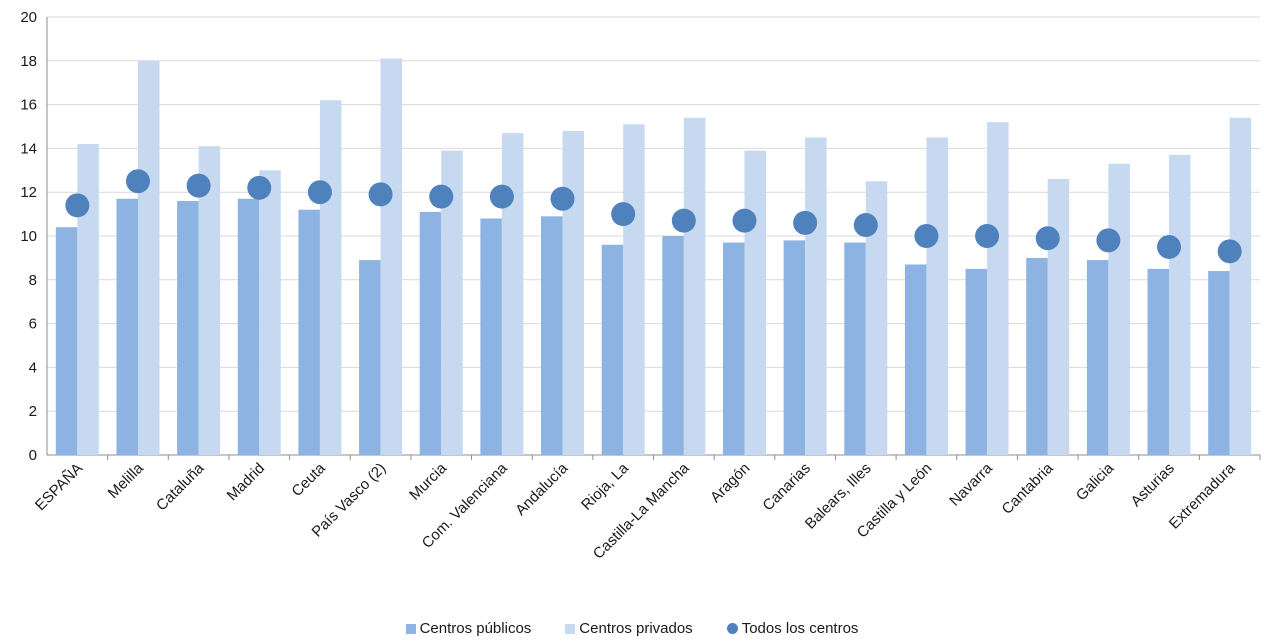 This screenshot has height=643, width=1264. What do you see at coordinates (475, 628) in the screenshot?
I see `legend-label-publicos: Centros públicos` at bounding box center [475, 628].